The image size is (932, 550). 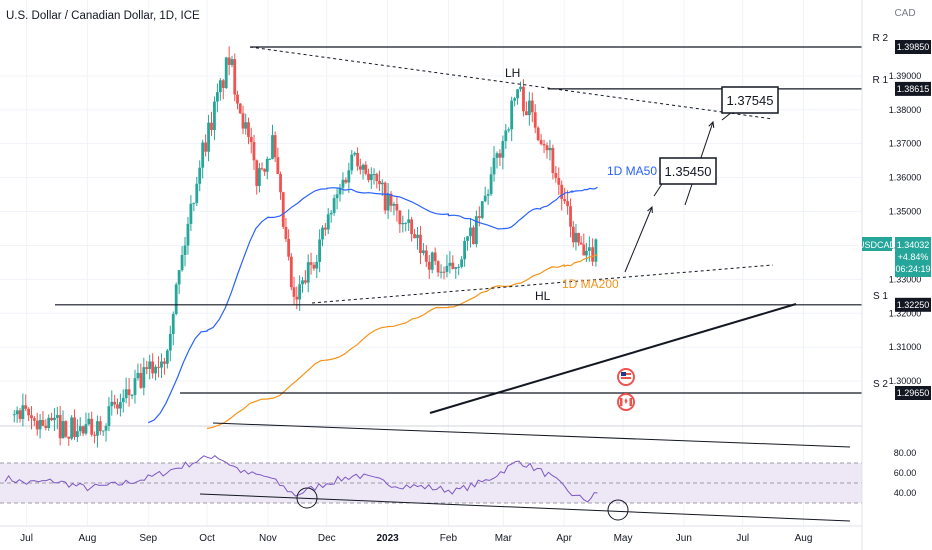 I want to click on rsi-axis: 80.00 60.00 40.00, so click(x=905, y=473).